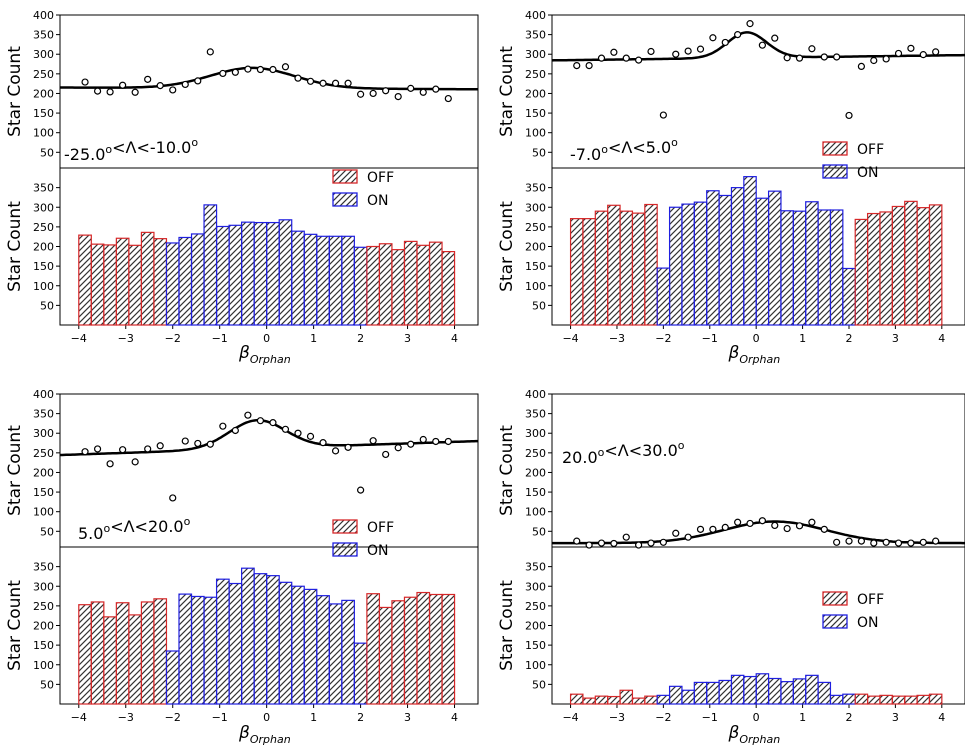 This screenshot has height=750, width=965. What do you see at coordinates (43, 453) in the screenshot?
I see `top-ytick-label: 250` at bounding box center [43, 453].